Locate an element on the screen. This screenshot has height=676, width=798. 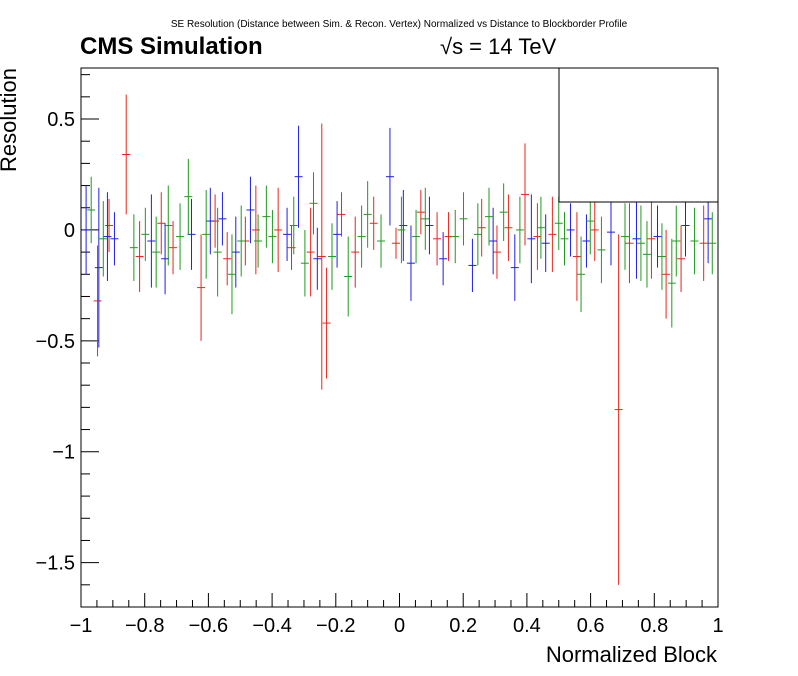
y-axis-title: Resolution is located at coordinates (10, 120).